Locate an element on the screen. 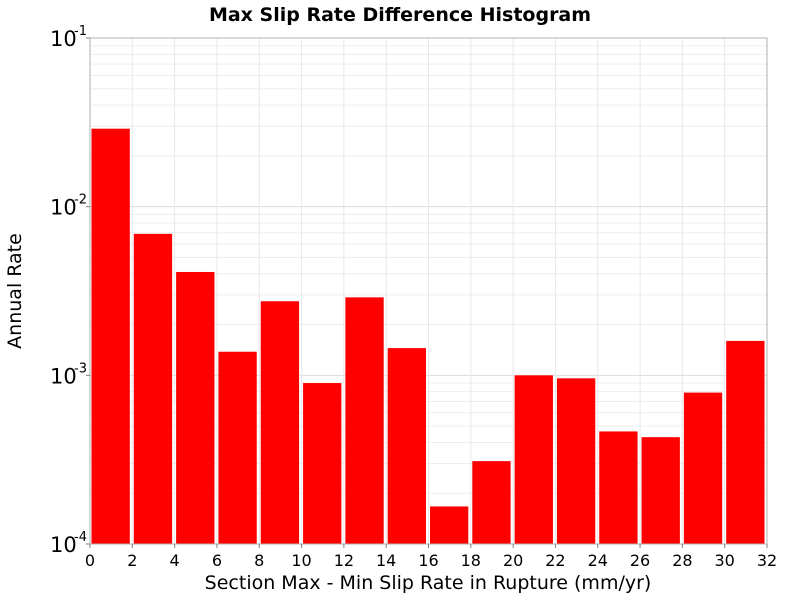 This screenshot has width=800, height=600. x-tick-label: 30 is located at coordinates (725, 560).